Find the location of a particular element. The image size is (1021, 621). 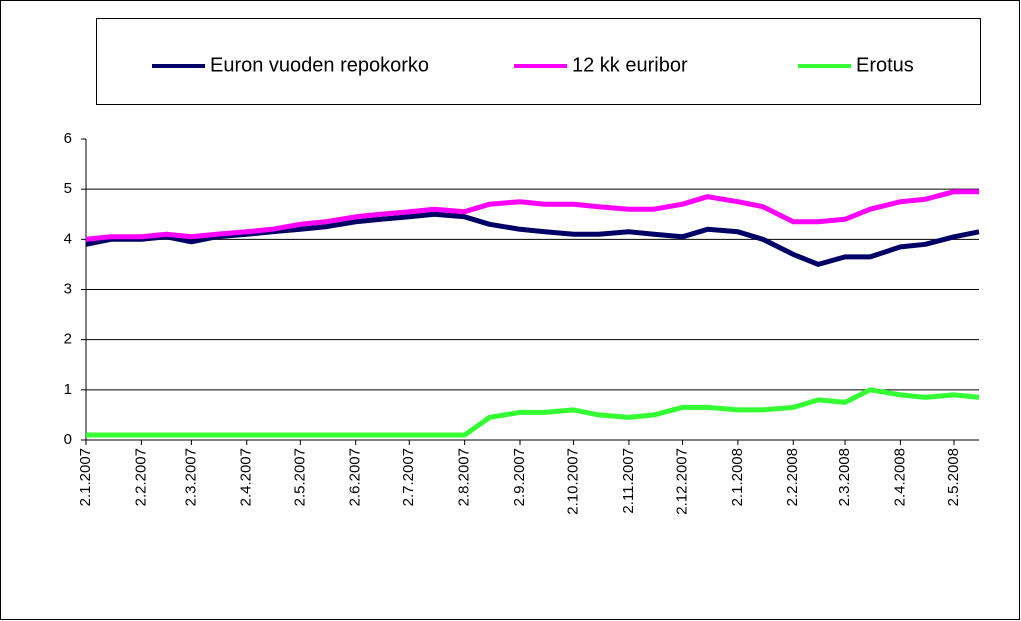

legend-label: Euron vuoden repokorko is located at coordinates (319, 65).